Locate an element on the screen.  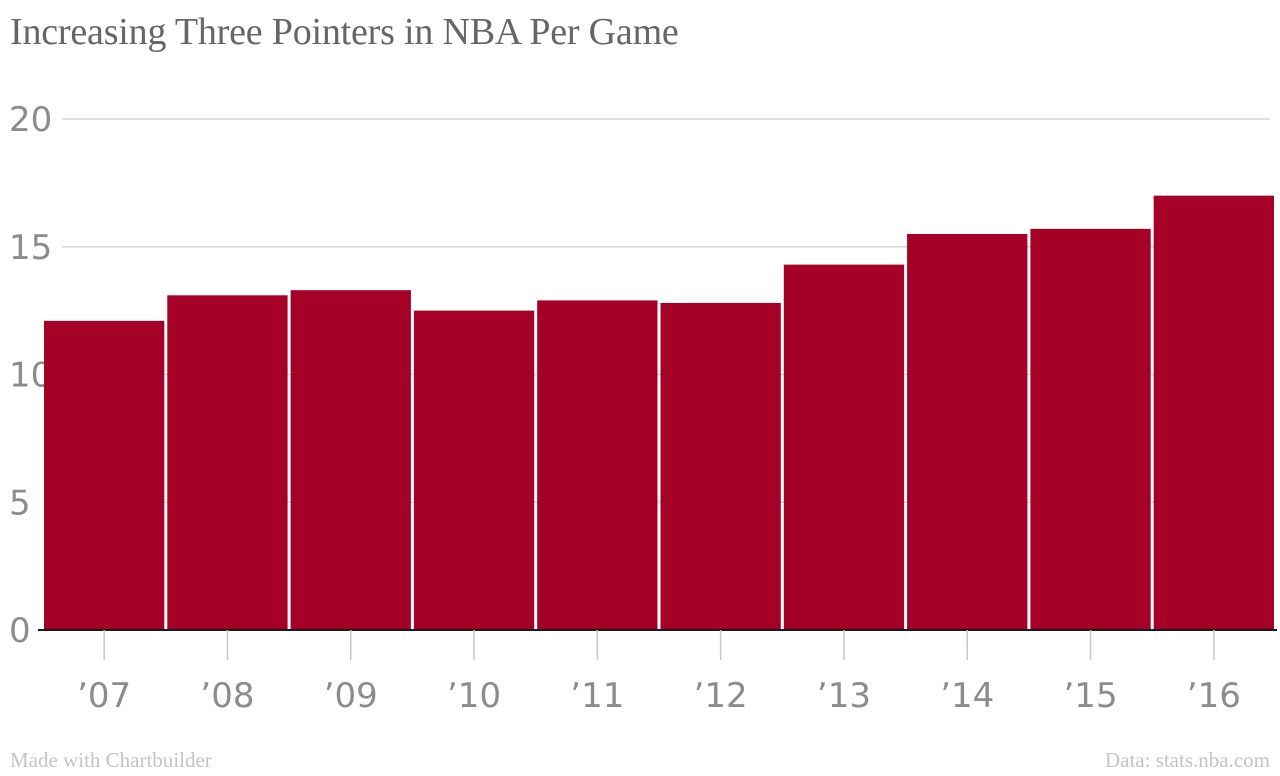
y-tick-label: 5 is located at coordinates (20, 503).